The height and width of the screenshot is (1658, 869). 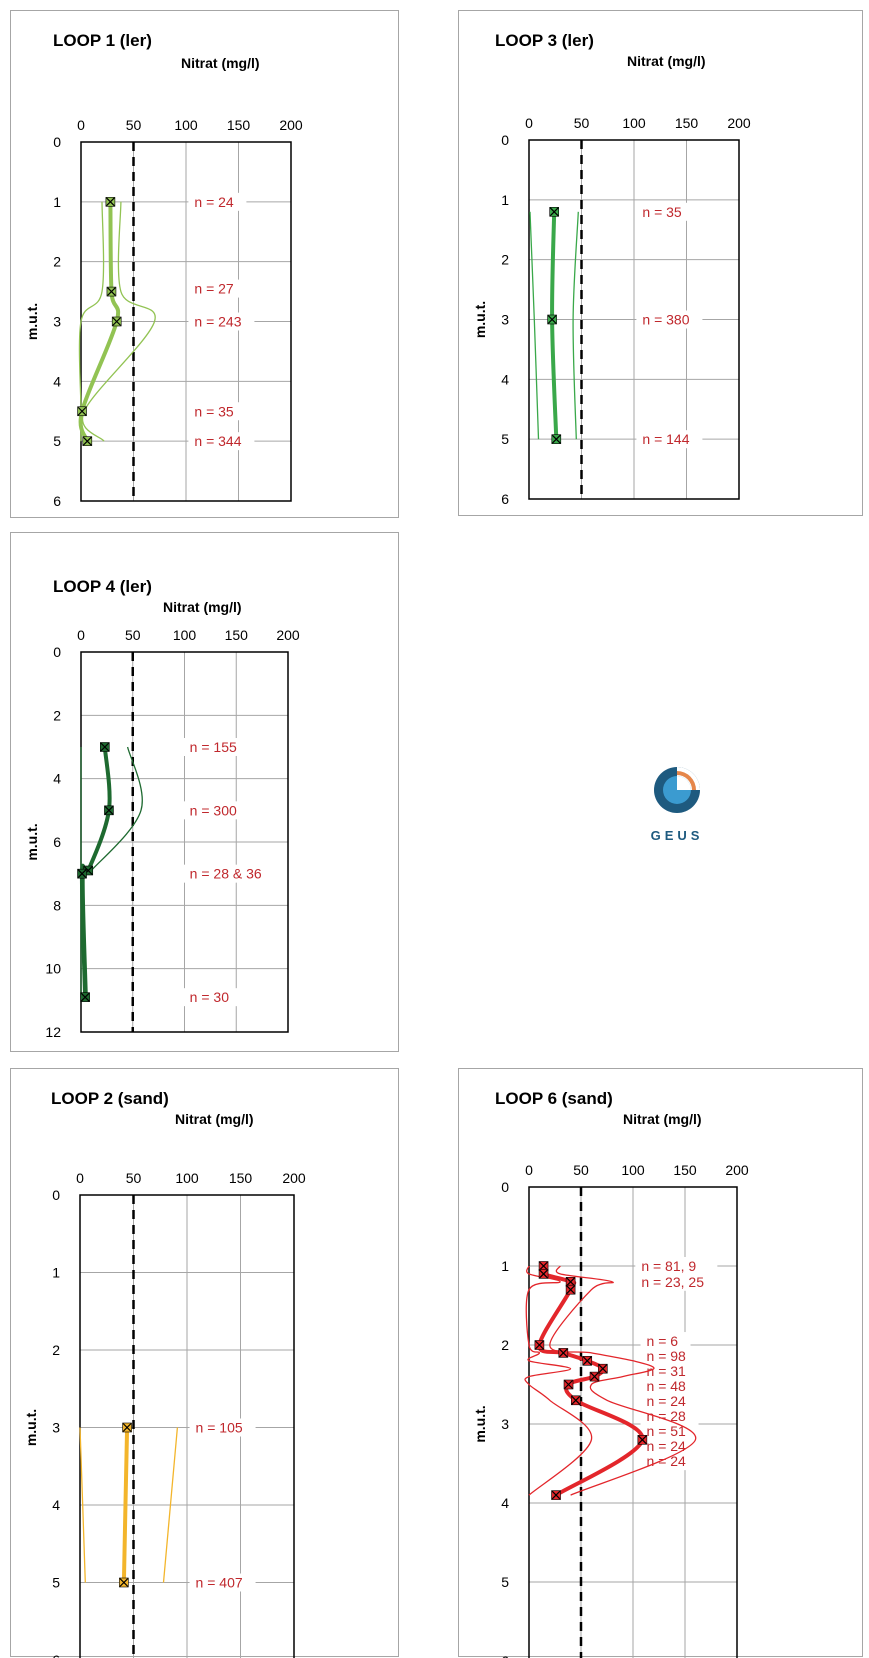 I want to click on logo-text: GEUS, so click(x=677, y=835).